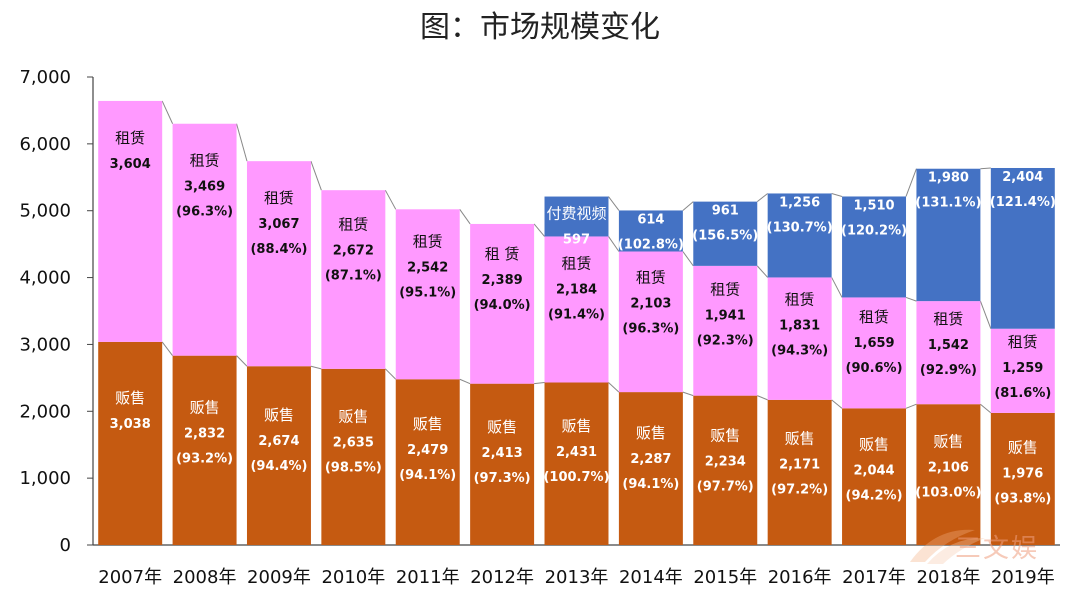 The height and width of the screenshot is (599, 1080). What do you see at coordinates (651, 244) in the screenshot?
I see `pct-label: (102.8%)` at bounding box center [651, 244].